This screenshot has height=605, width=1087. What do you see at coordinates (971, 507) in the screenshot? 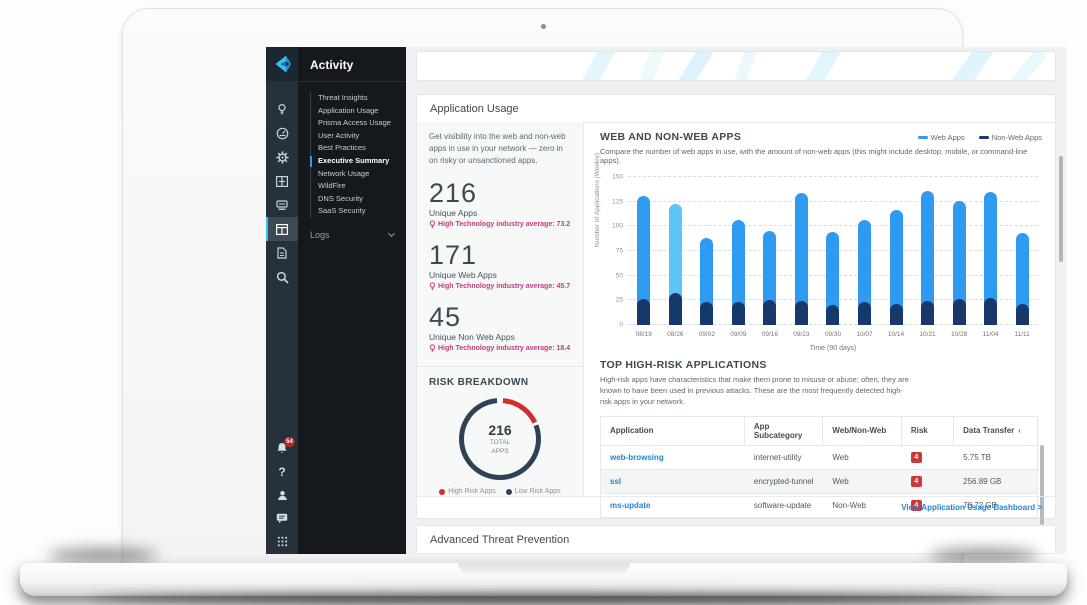
I see `view-dashboard-link: View Application Usage Dashboard >` at bounding box center [971, 507].